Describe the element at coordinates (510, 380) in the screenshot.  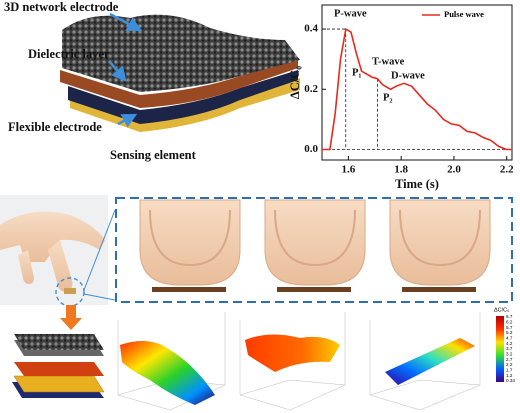
I see `colorbar-label: 0.34` at that location.